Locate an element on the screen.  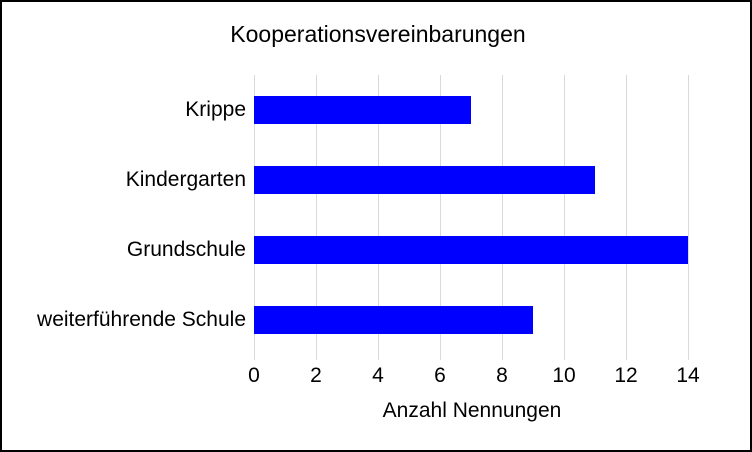
x-tick-label: 4 is located at coordinates (378, 375).